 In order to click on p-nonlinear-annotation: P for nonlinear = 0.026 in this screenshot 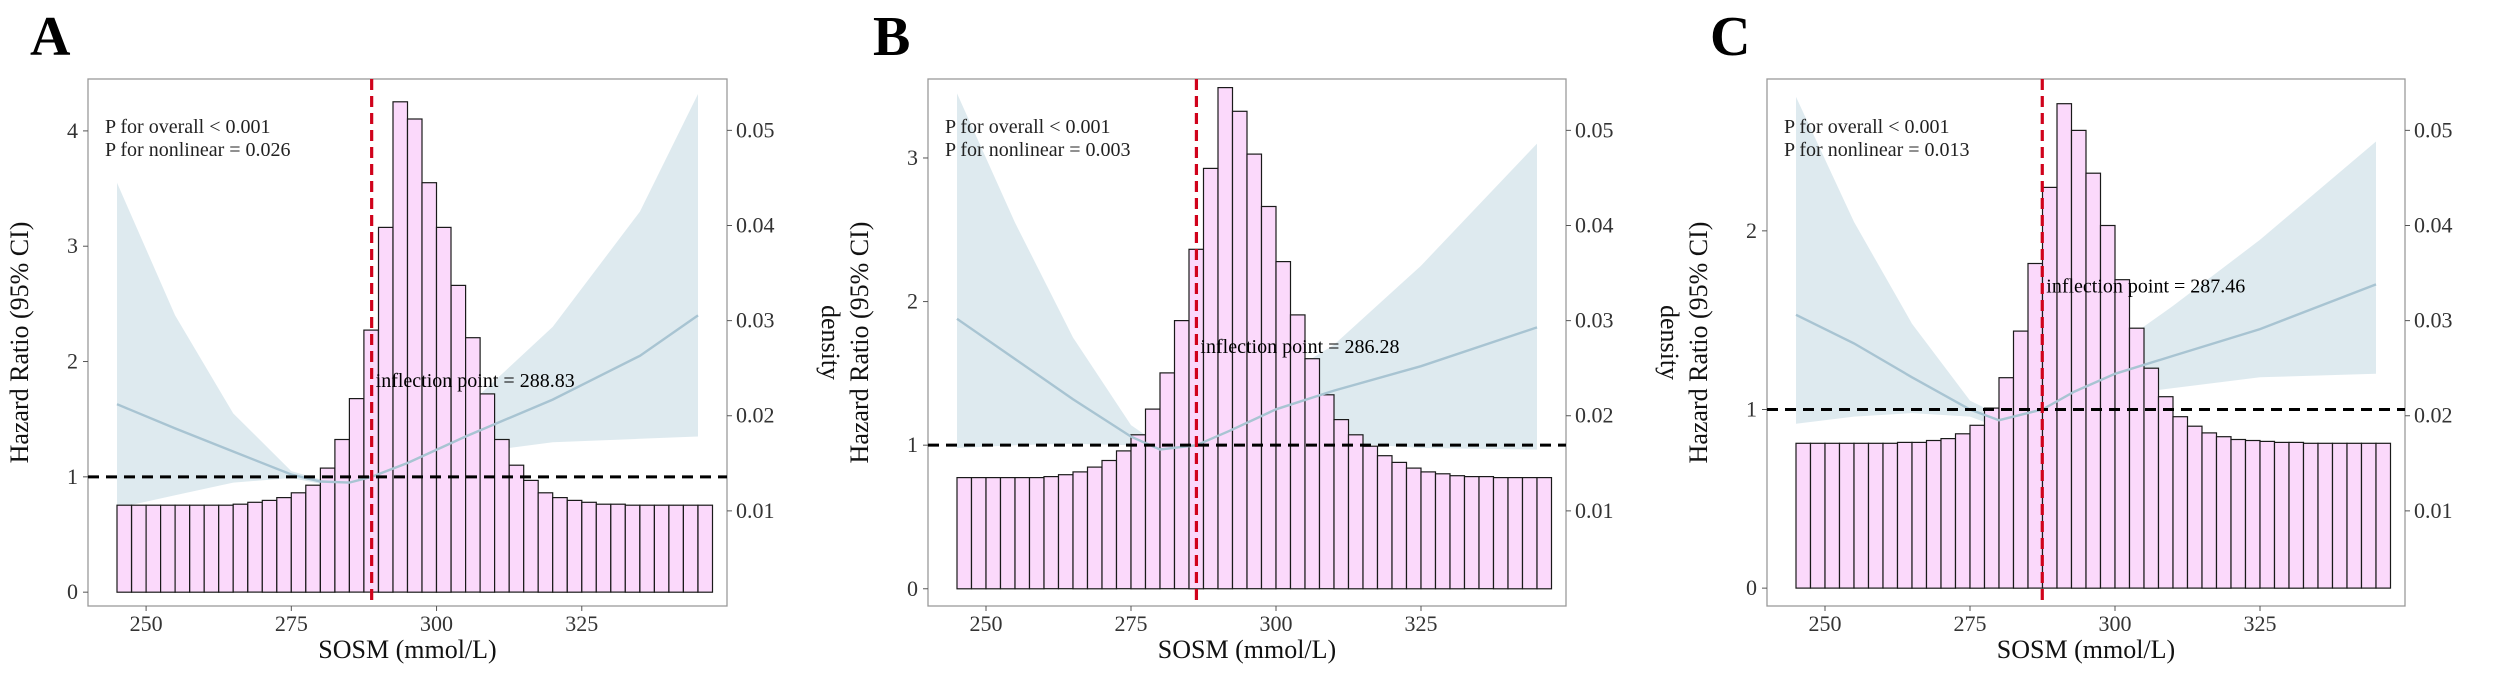, I will do `click(198, 150)`.